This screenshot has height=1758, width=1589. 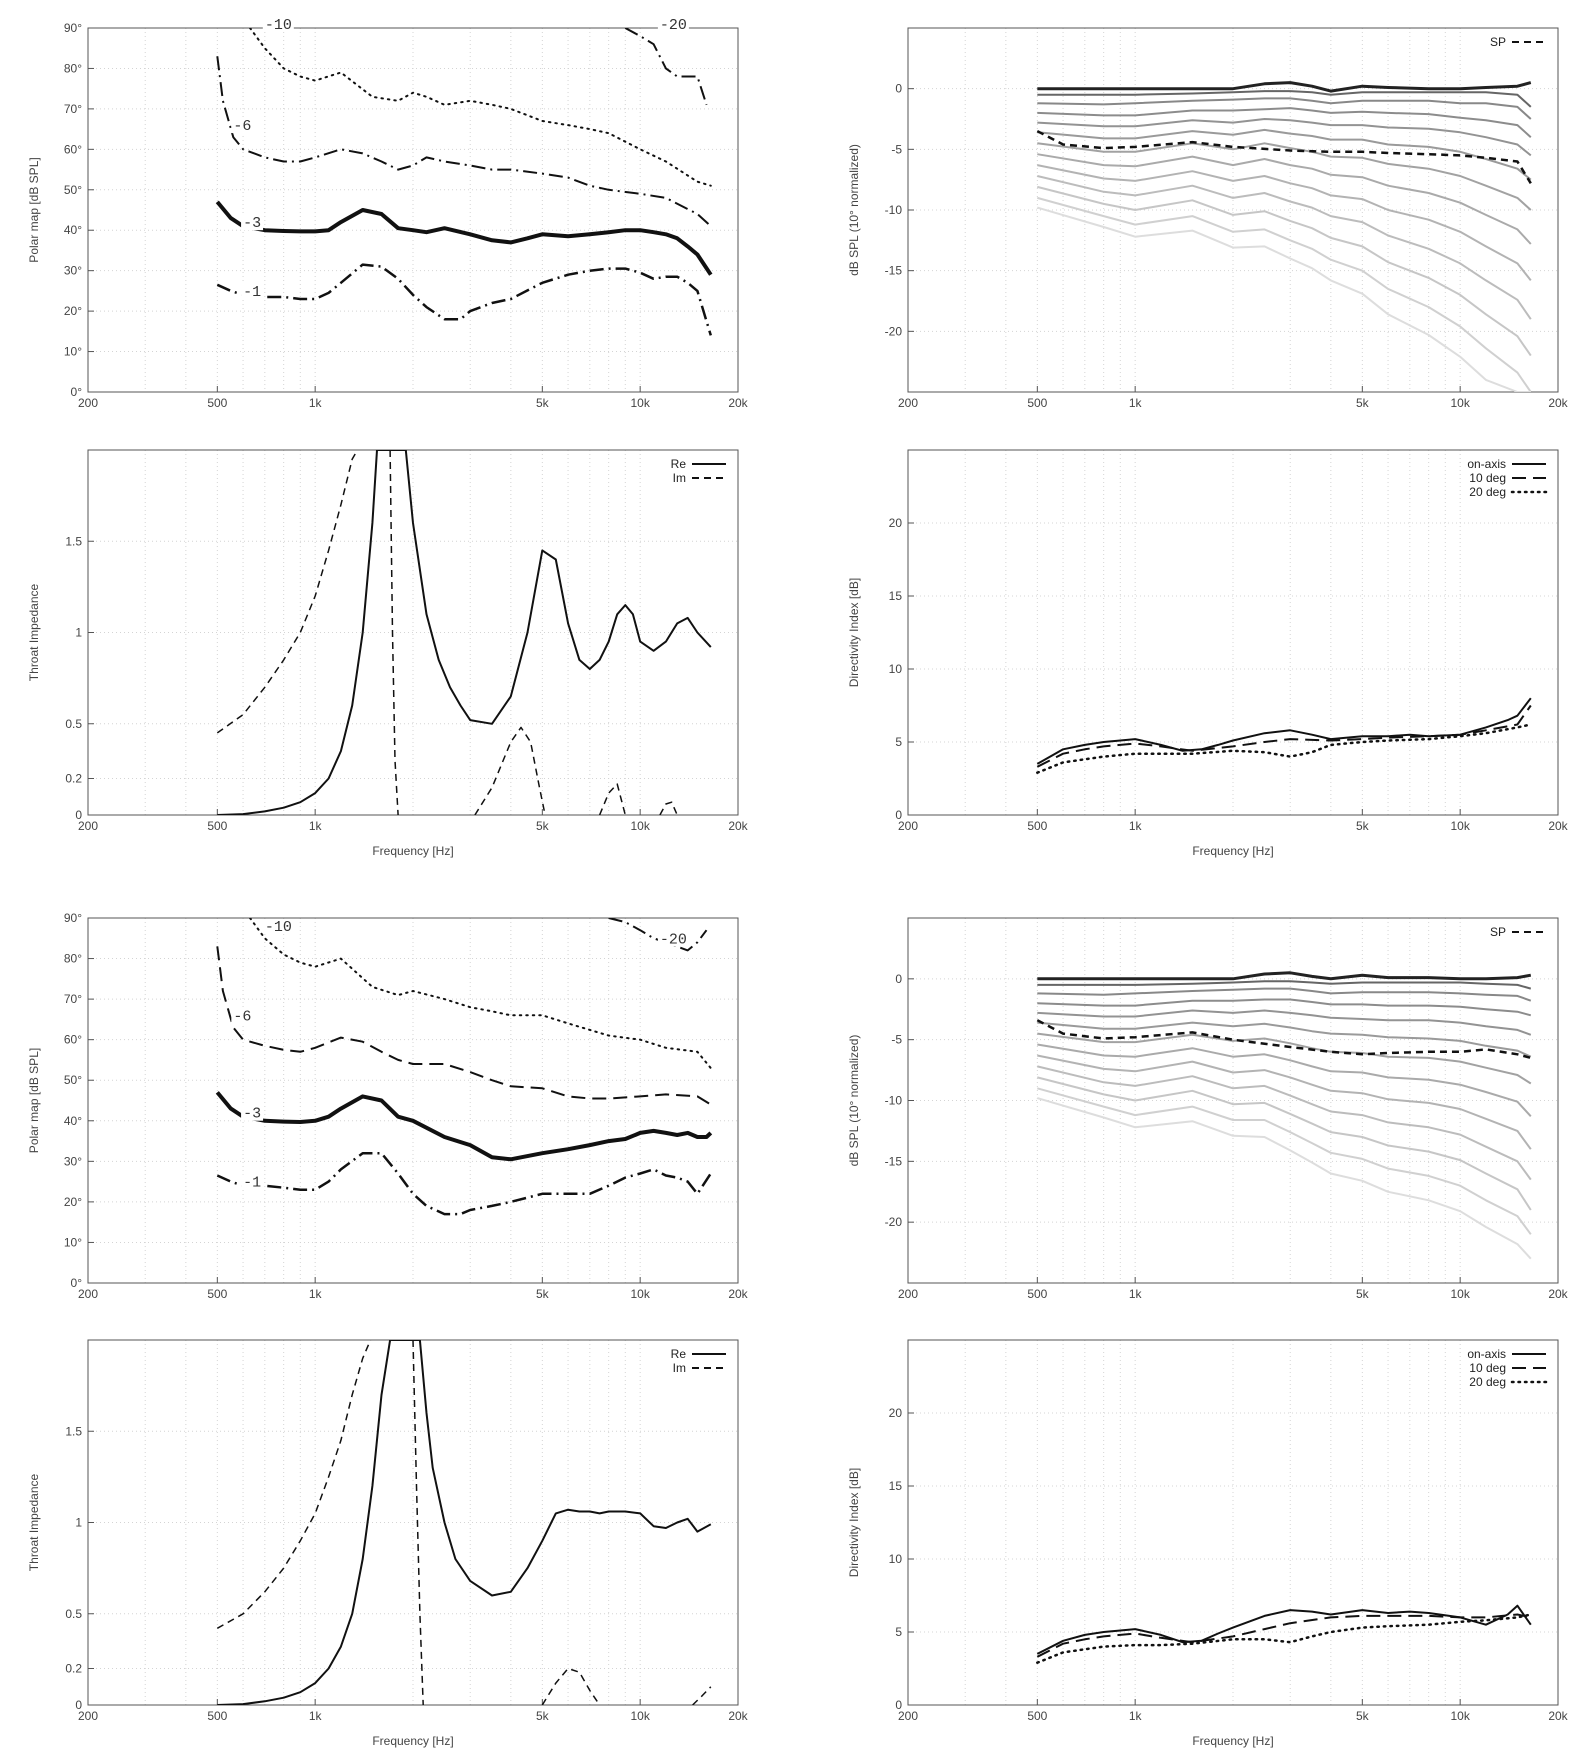 I want to click on y-tick-label: -5, so click(x=896, y=1040).